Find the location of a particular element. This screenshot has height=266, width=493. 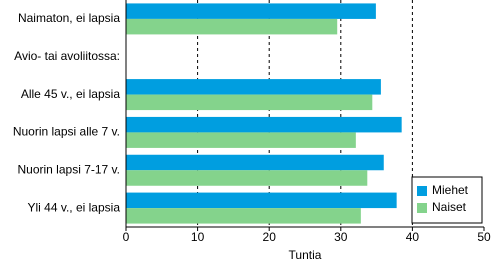

y-tick-label: Nuorin lapsi alle 7 v. is located at coordinates (66, 132).